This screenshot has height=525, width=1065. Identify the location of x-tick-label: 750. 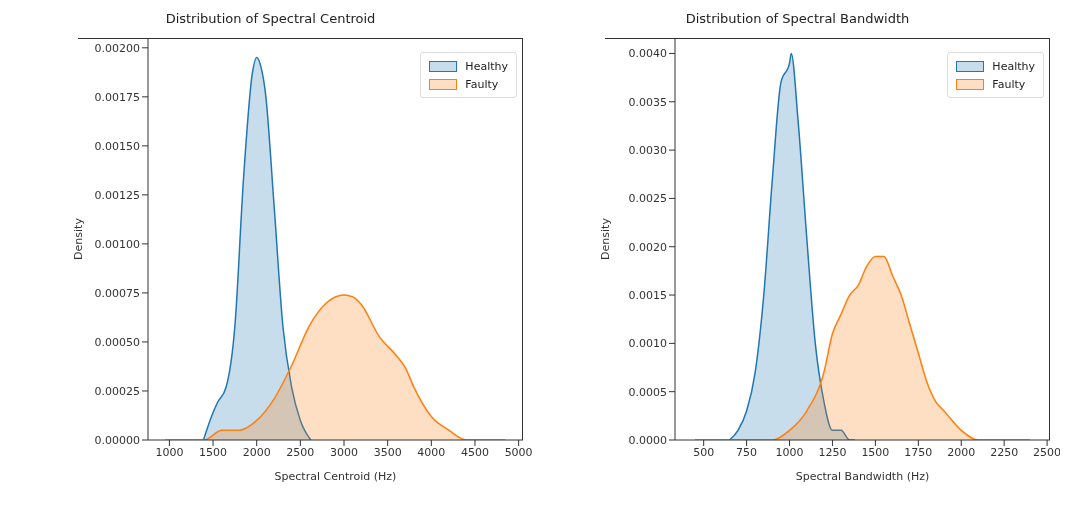
(747, 452).